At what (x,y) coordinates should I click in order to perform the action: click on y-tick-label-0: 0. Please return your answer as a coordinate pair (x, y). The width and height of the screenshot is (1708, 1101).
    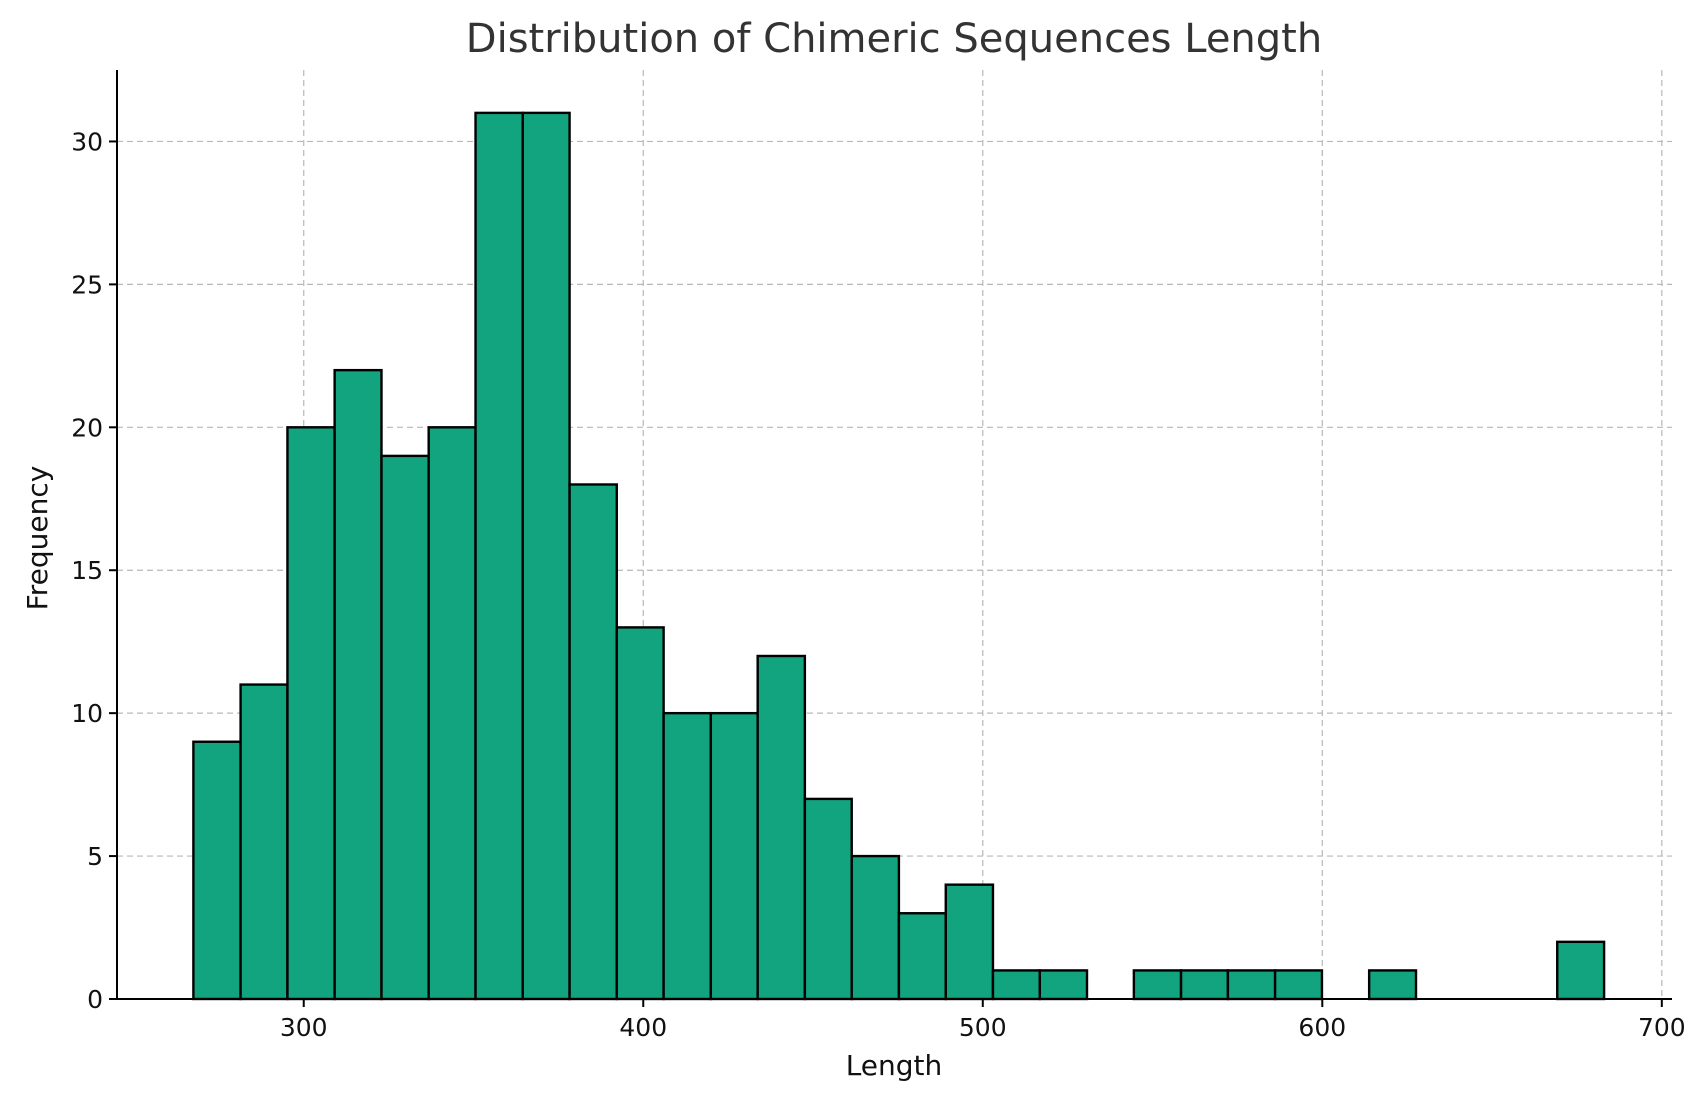
    Looking at the image, I should click on (95, 999).